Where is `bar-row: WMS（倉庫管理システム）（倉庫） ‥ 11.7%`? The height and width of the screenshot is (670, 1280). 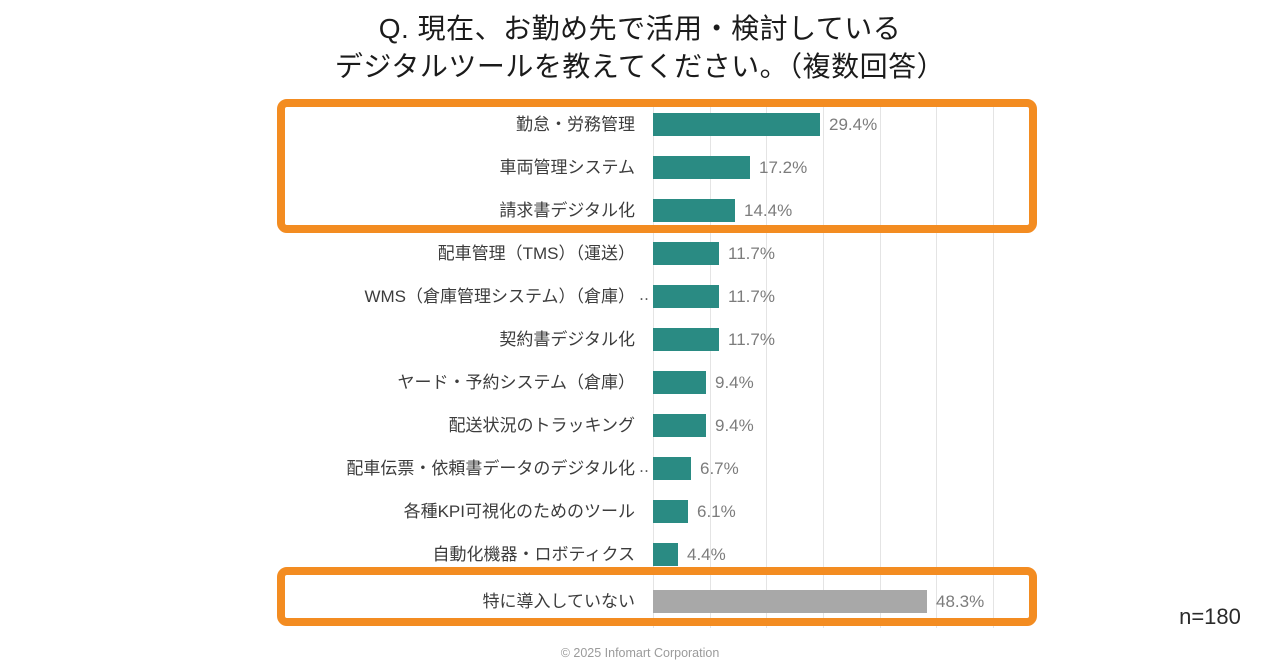
bar-row: WMS（倉庫管理システム）（倉庫） ‥ 11.7% is located at coordinates (658, 296).